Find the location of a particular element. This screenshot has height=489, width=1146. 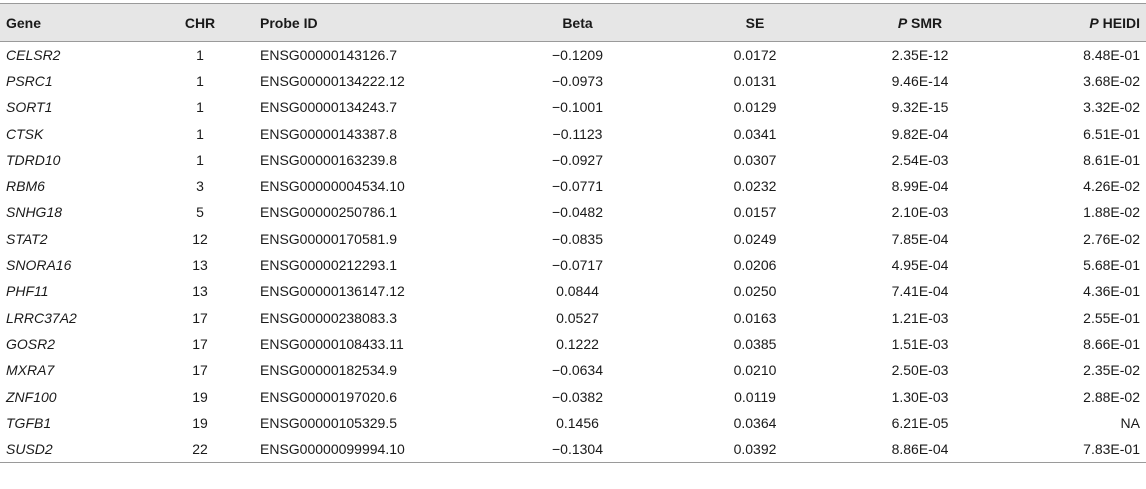

cell-chr: 3 is located at coordinates (200, 186).